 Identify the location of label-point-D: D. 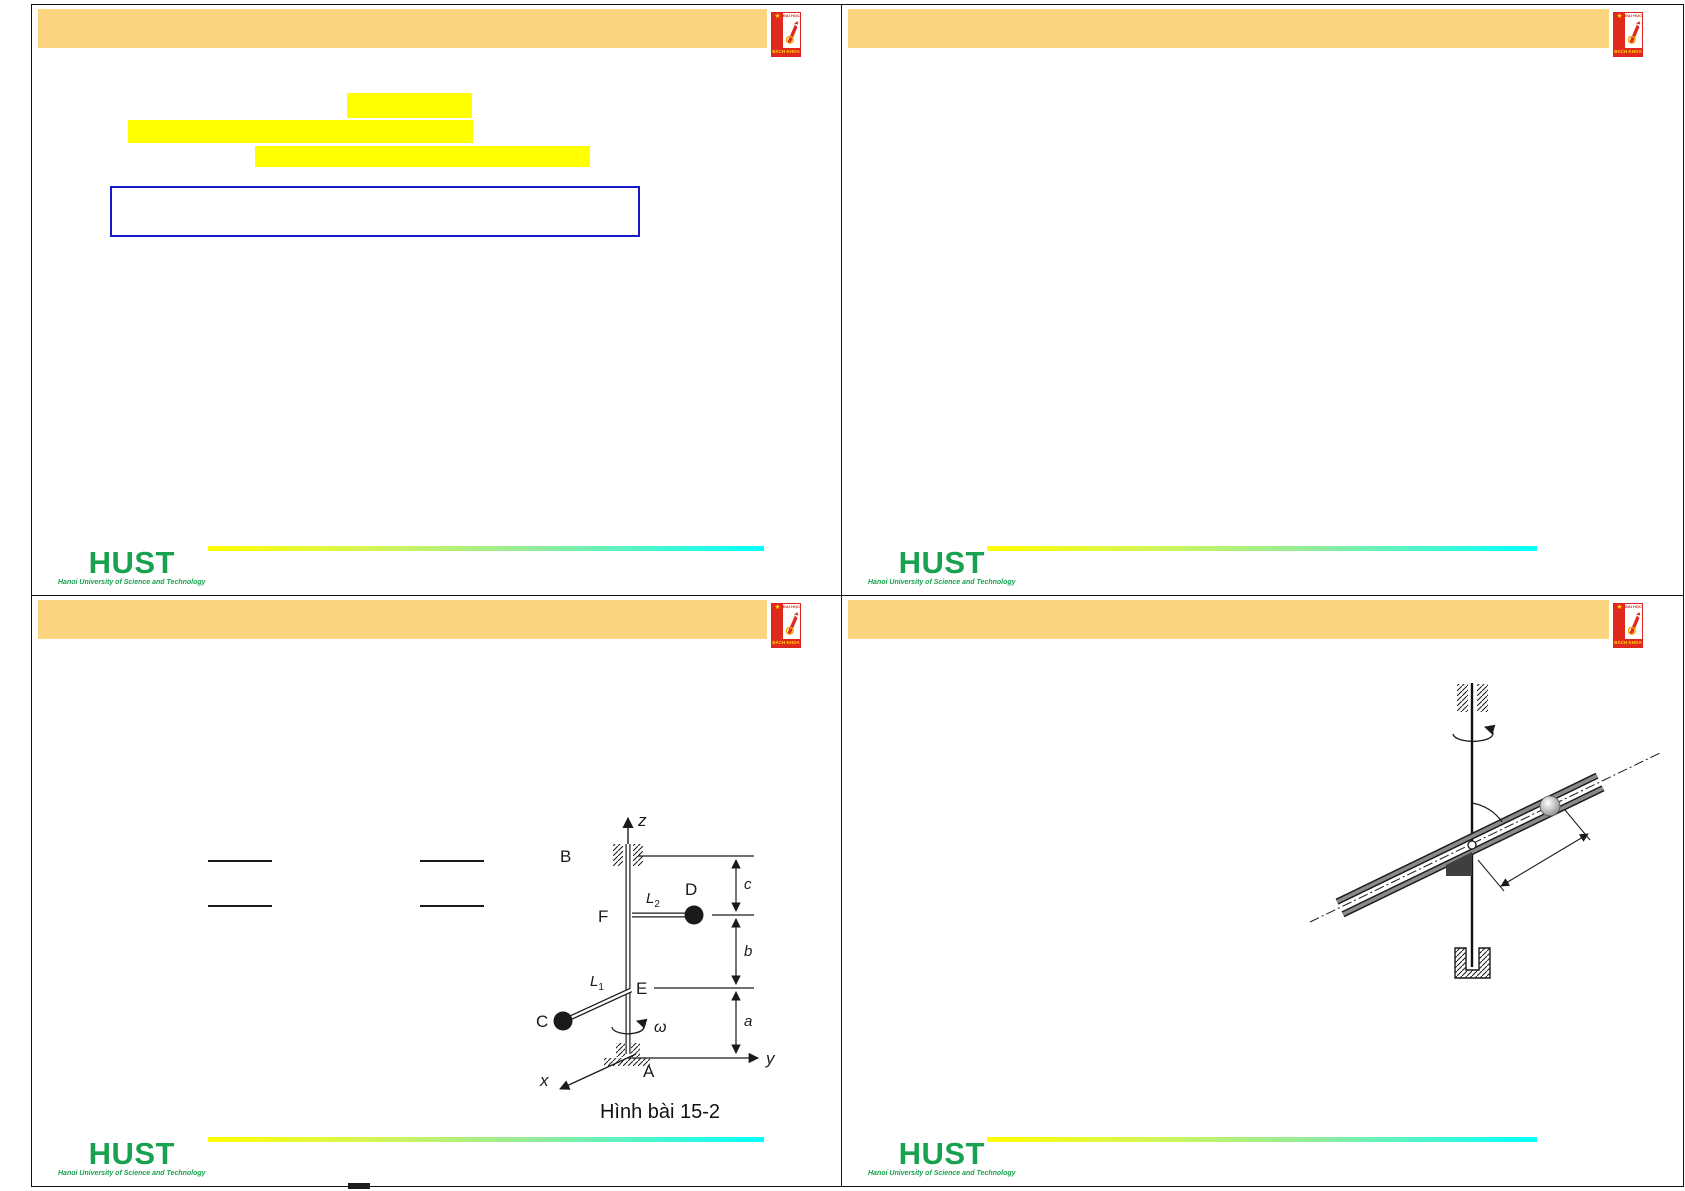
(691, 889).